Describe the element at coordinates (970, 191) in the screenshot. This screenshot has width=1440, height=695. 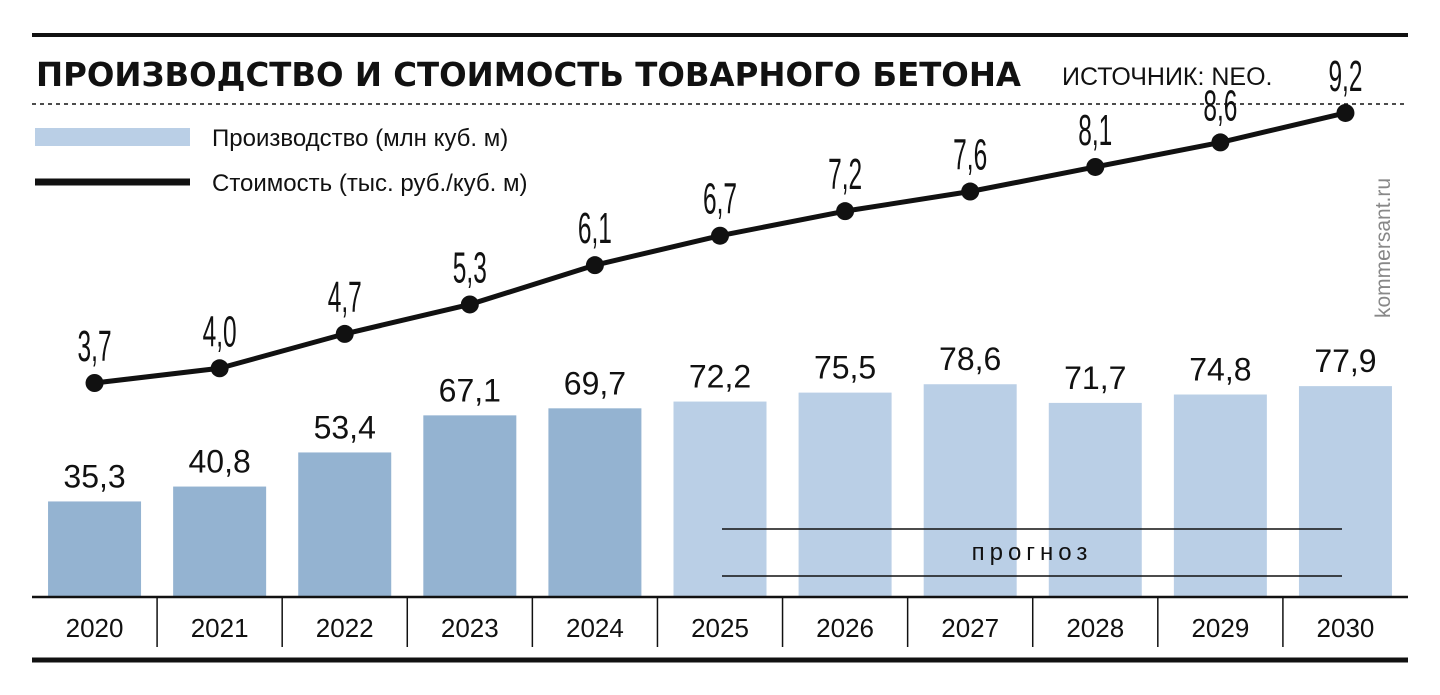
I see `cost-point-2027` at that location.